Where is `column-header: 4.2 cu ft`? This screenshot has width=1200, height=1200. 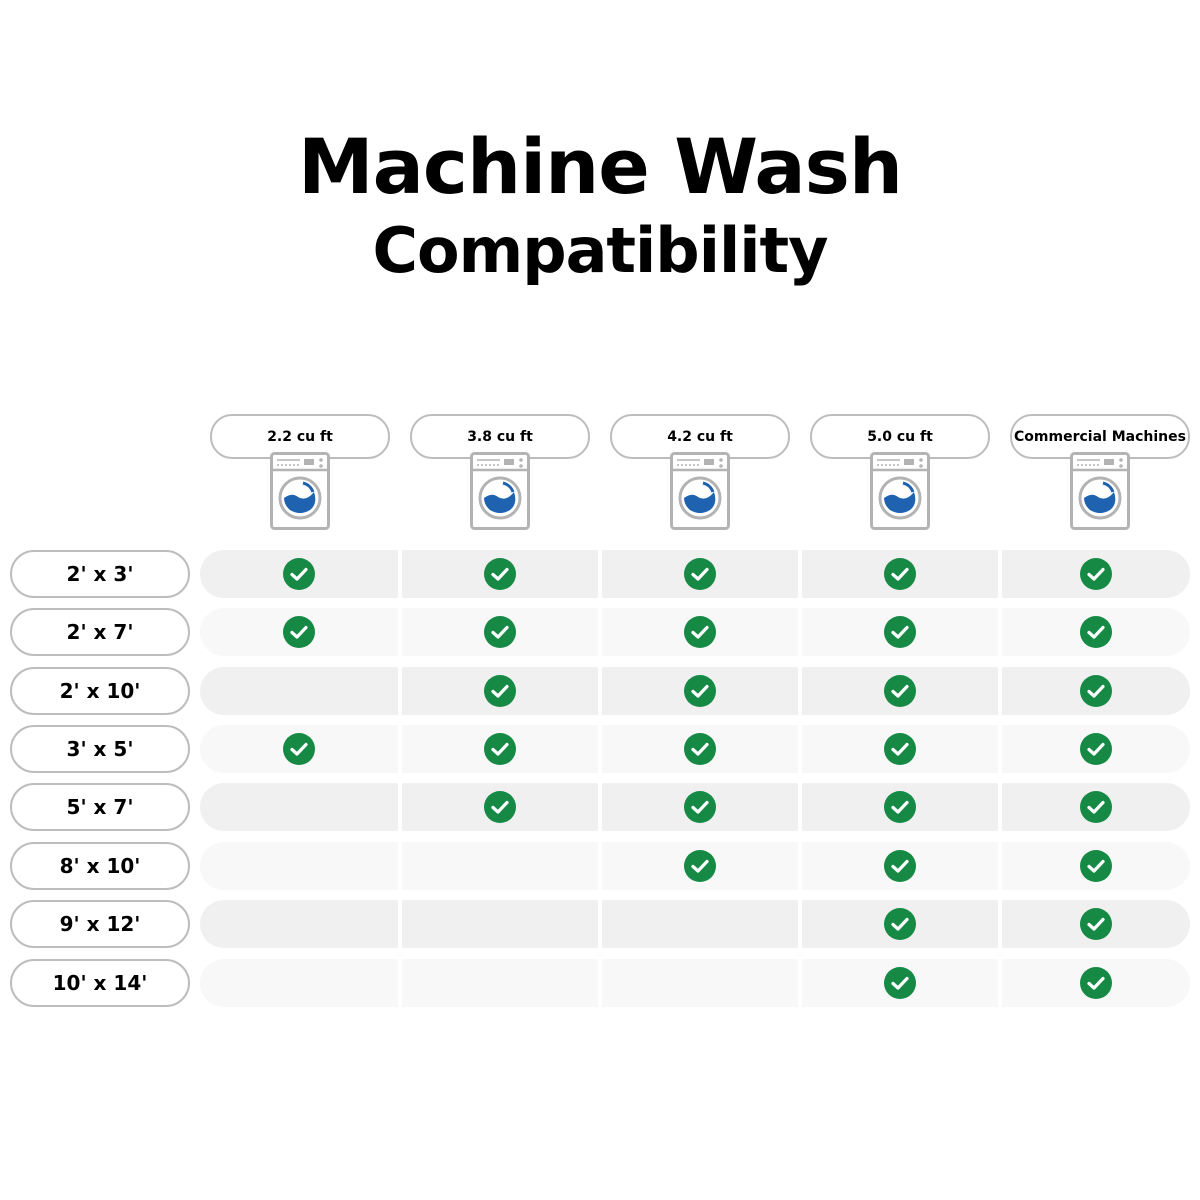
column-header: 4.2 cu ft is located at coordinates (700, 474).